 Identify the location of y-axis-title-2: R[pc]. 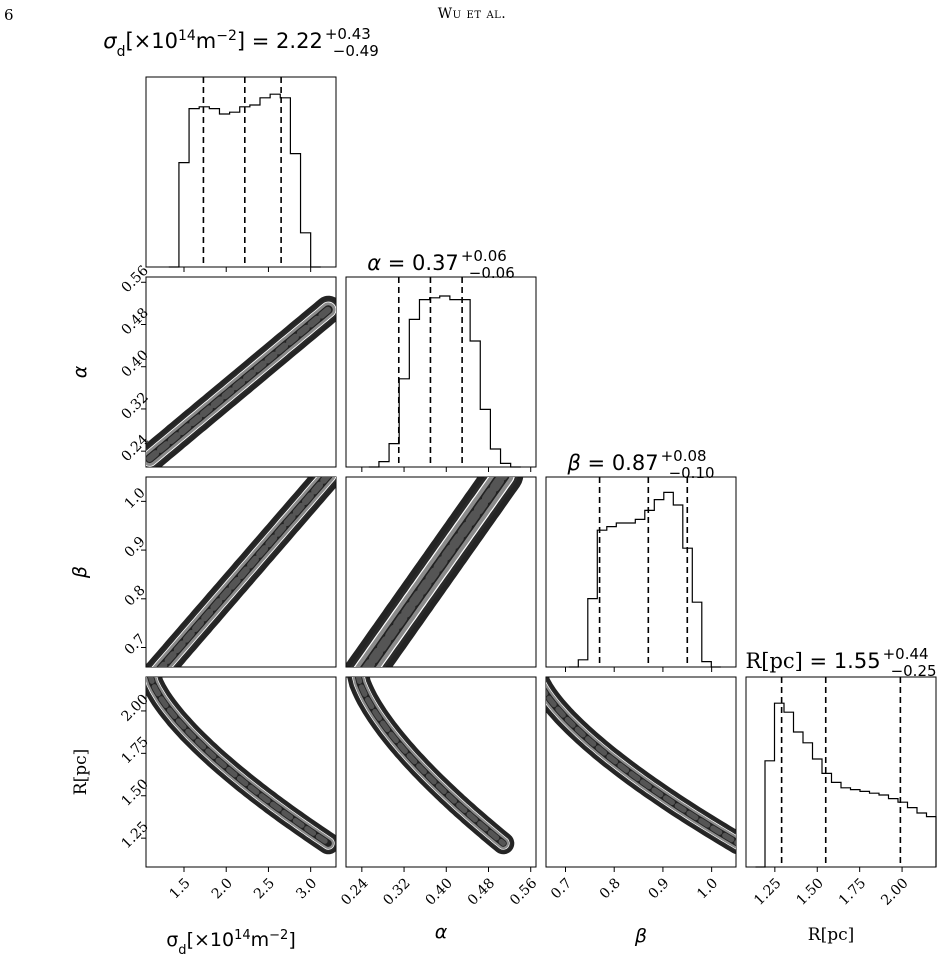
(81, 772).